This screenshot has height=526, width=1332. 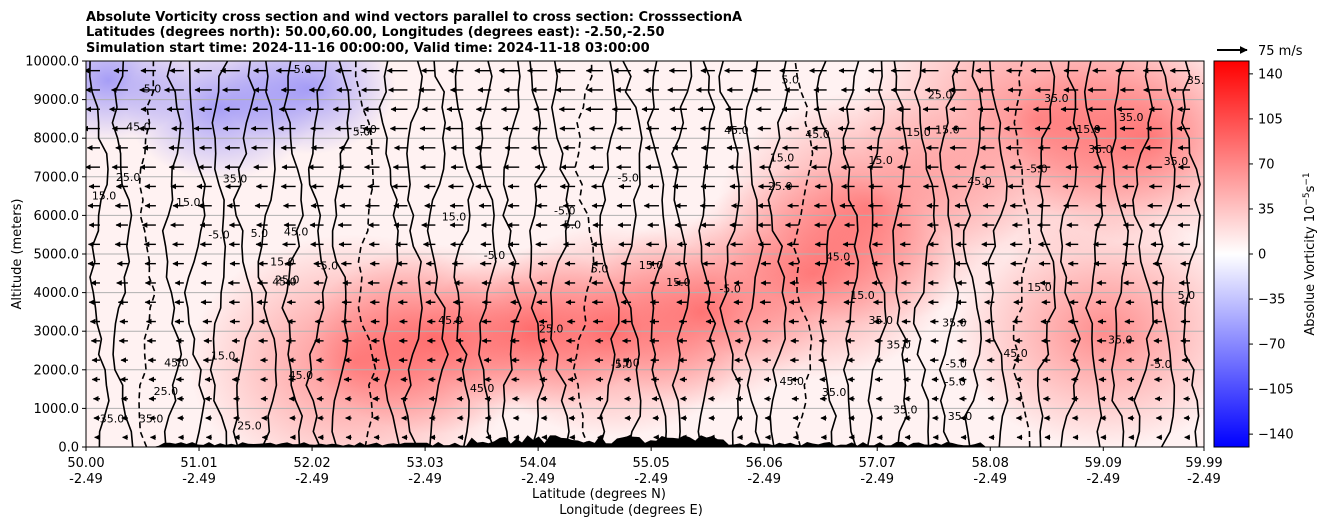 What do you see at coordinates (198, 463) in the screenshot?
I see `x-tick-label-lat: 51.01` at bounding box center [198, 463].